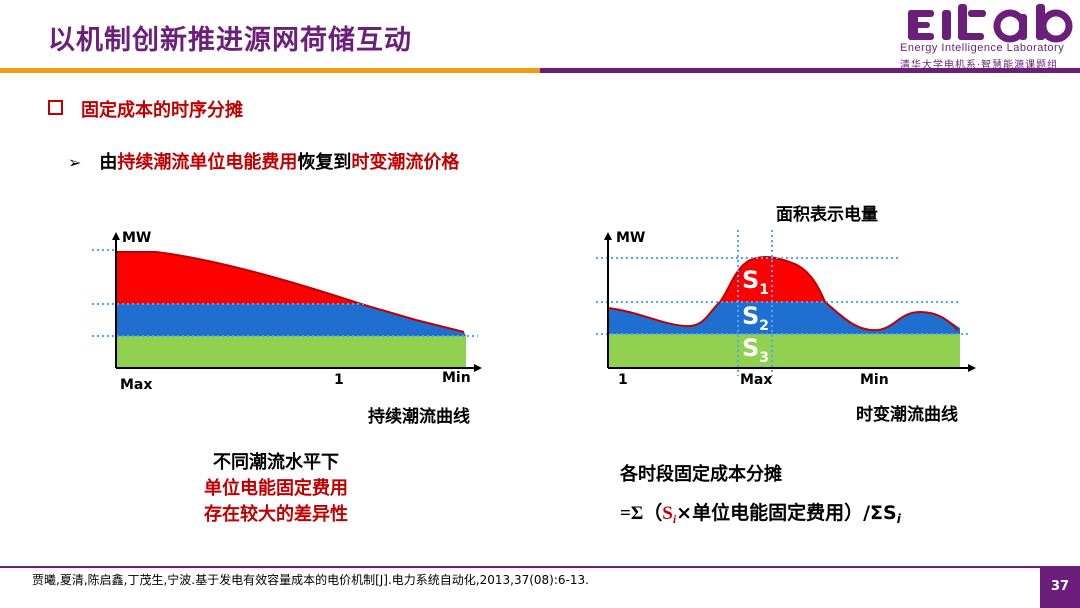 Image resolution: width=1080 pixels, height=608 pixels. I want to click on time-varying-curve-chart, so click(786, 303).